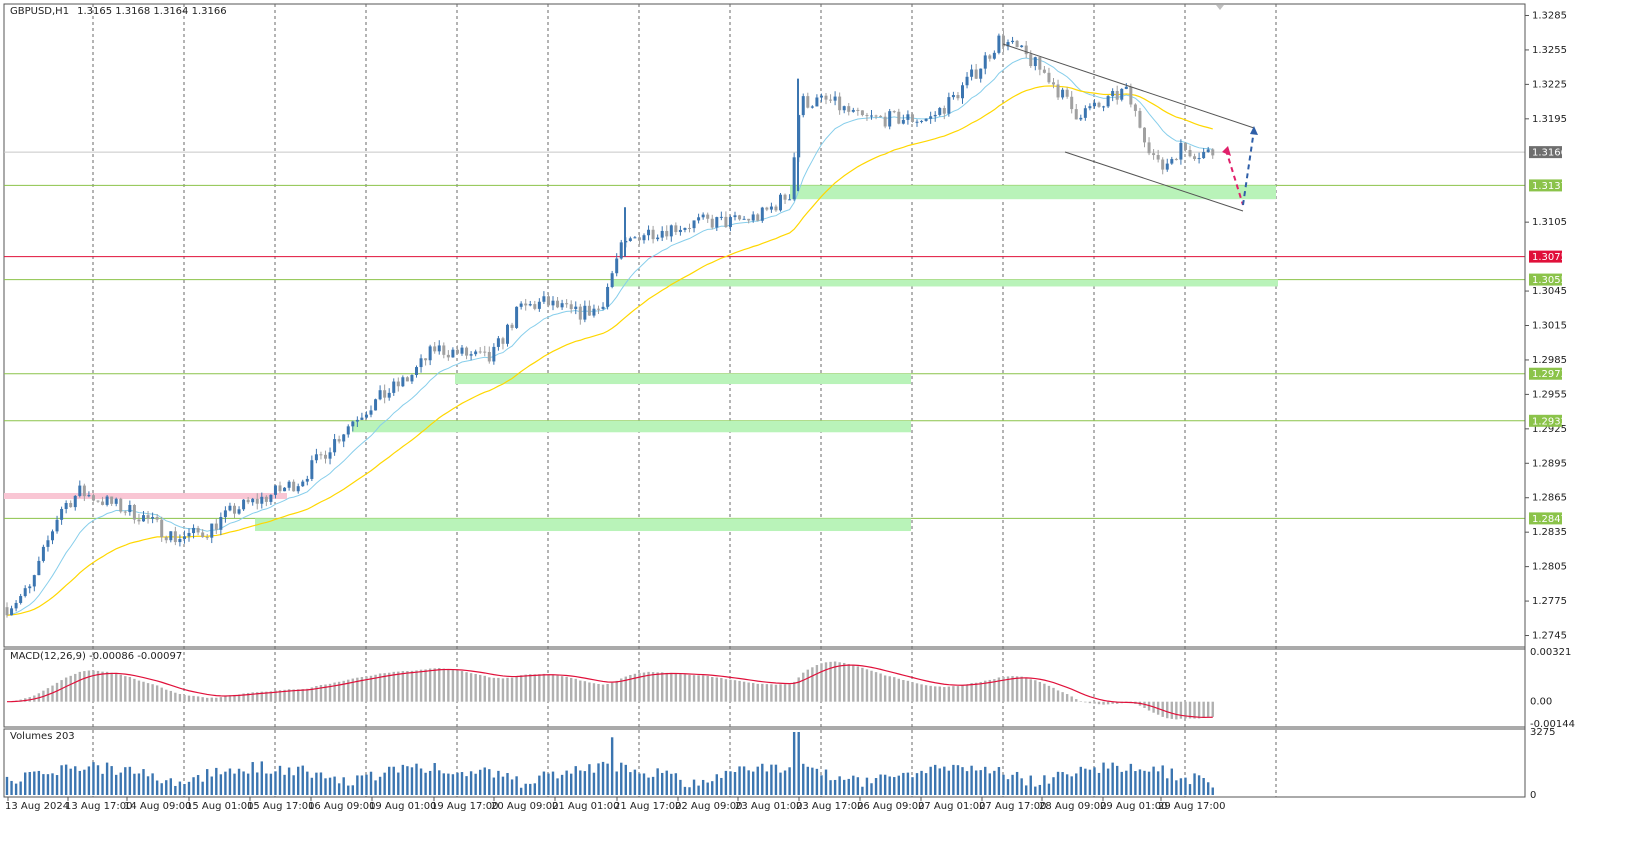 Image resolution: width=1652 pixels, height=862 pixels. I want to click on channel-lower-line, so click(1154, 181).